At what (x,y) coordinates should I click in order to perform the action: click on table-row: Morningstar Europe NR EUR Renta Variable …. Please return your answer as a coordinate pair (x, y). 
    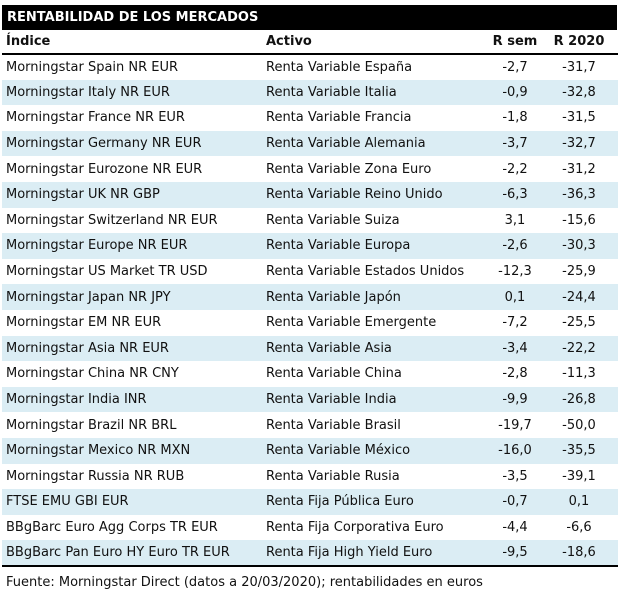
    Looking at the image, I should click on (310, 246).